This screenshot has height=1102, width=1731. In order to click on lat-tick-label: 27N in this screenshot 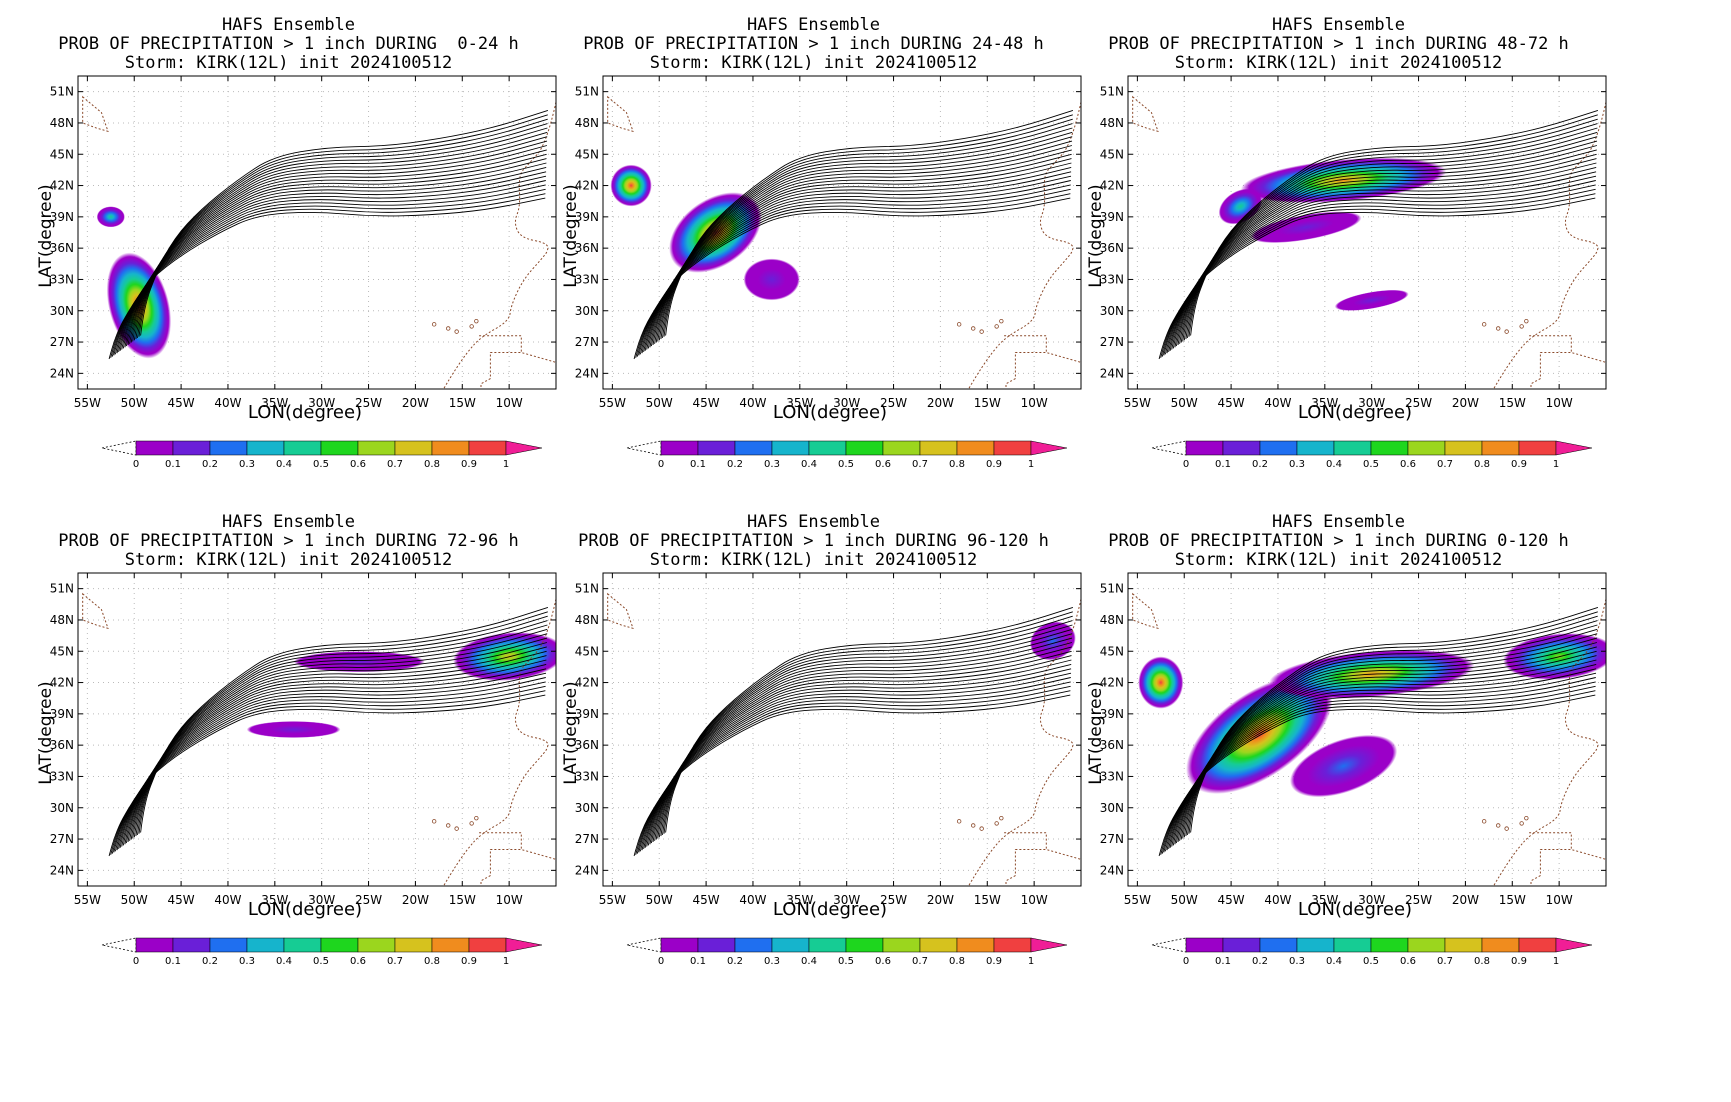, I will do `click(587, 839)`.